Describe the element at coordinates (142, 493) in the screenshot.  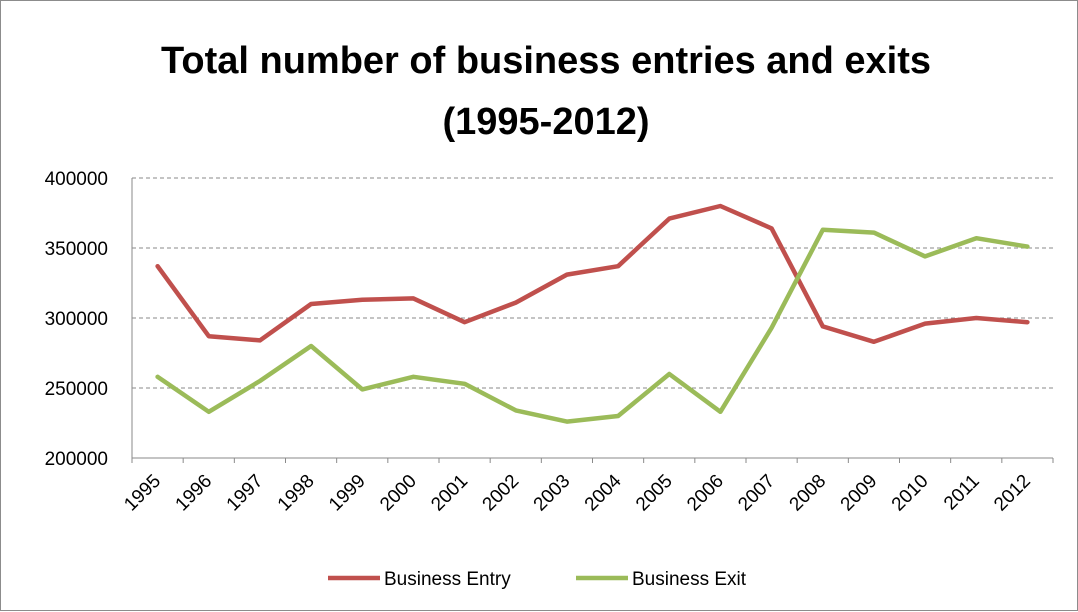
I see `x-tick-label: 1995` at that location.